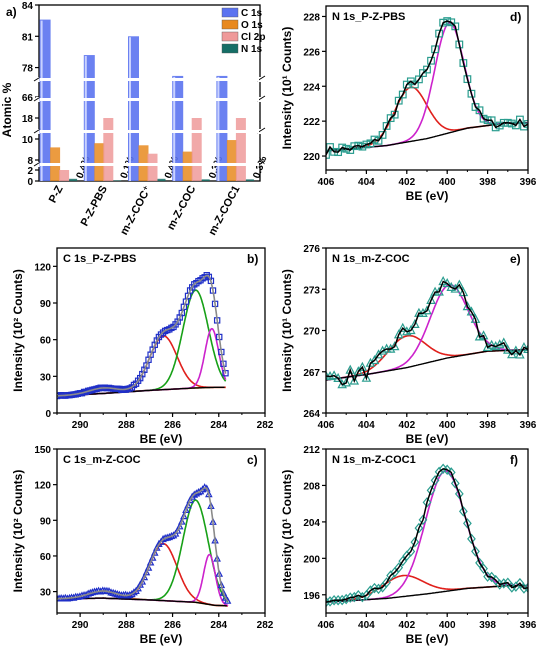  What do you see at coordinates (253, 37) in the screenshot?
I see `legend-label: Cl 2p` at bounding box center [253, 37].